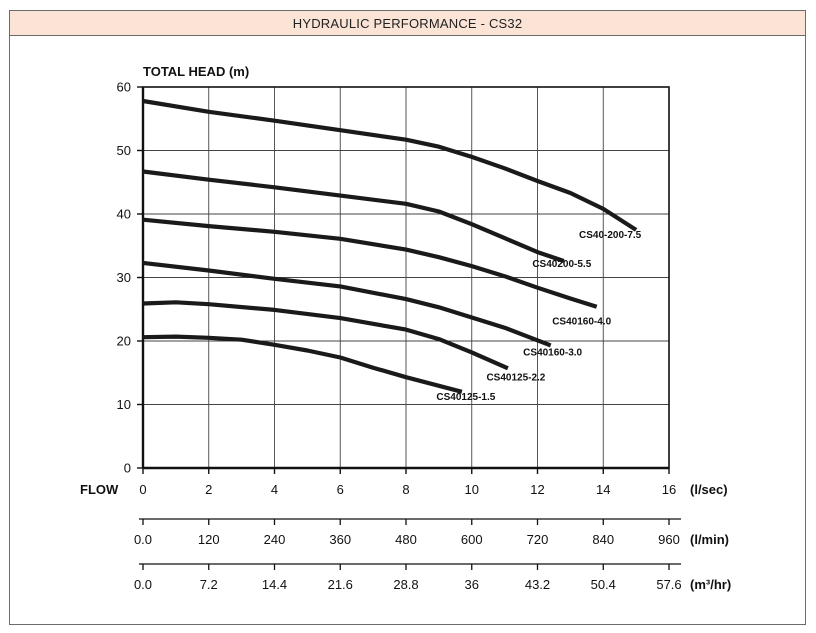 This screenshot has height=633, width=816. What do you see at coordinates (537, 584) in the screenshot?
I see `secondary-axis-tick-label: 43.2` at bounding box center [537, 584].